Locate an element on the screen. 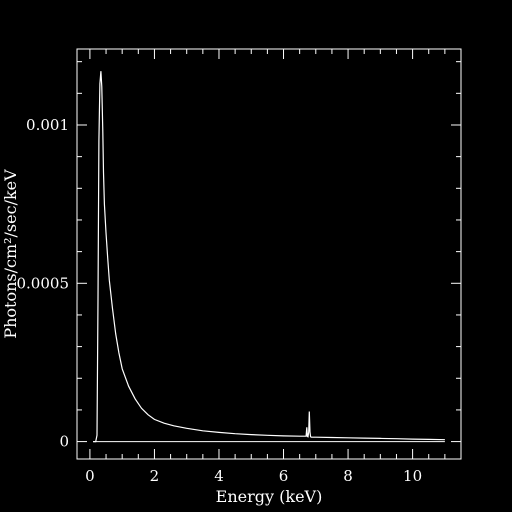  y-tick-label: 0.001 is located at coordinates (47, 125).